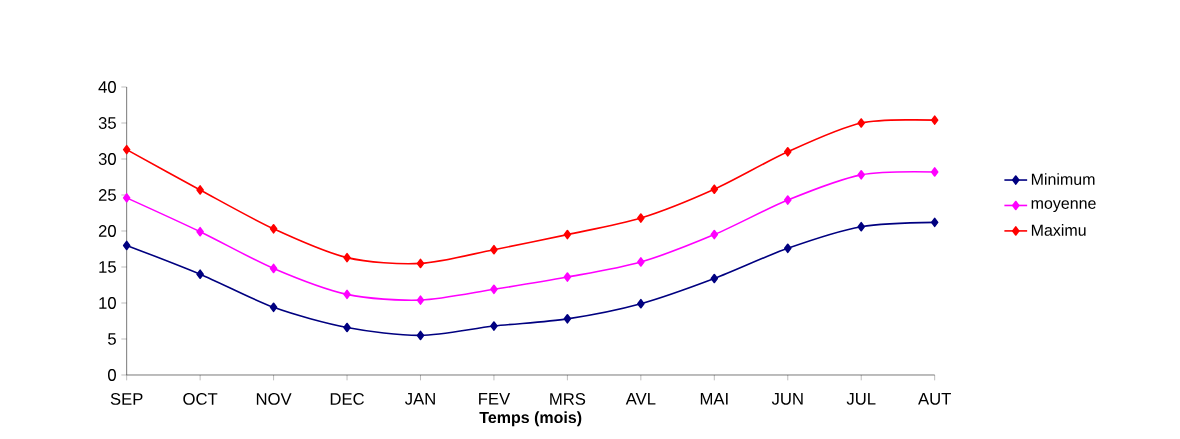  I want to click on x-tick-label: DEC, so click(347, 399).